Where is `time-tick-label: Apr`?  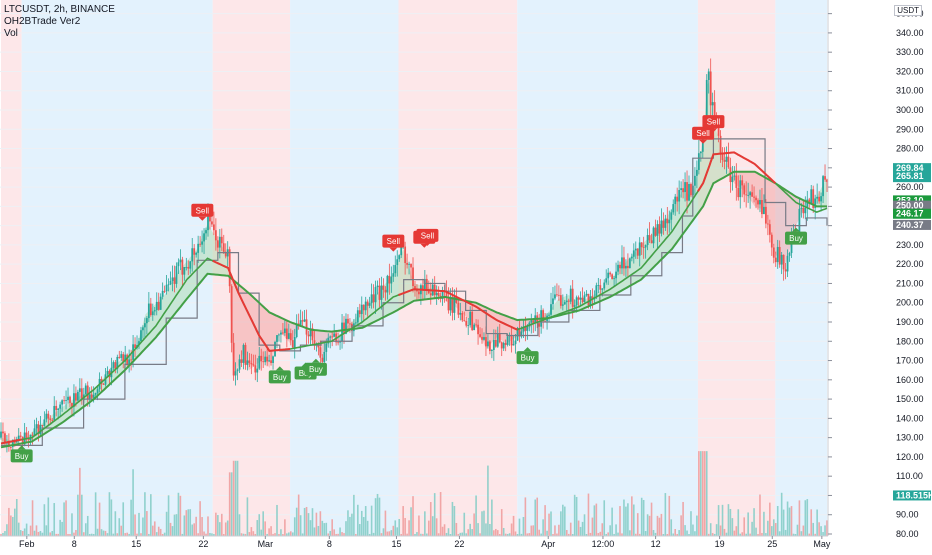
time-tick-label: Apr is located at coordinates (548, 544).